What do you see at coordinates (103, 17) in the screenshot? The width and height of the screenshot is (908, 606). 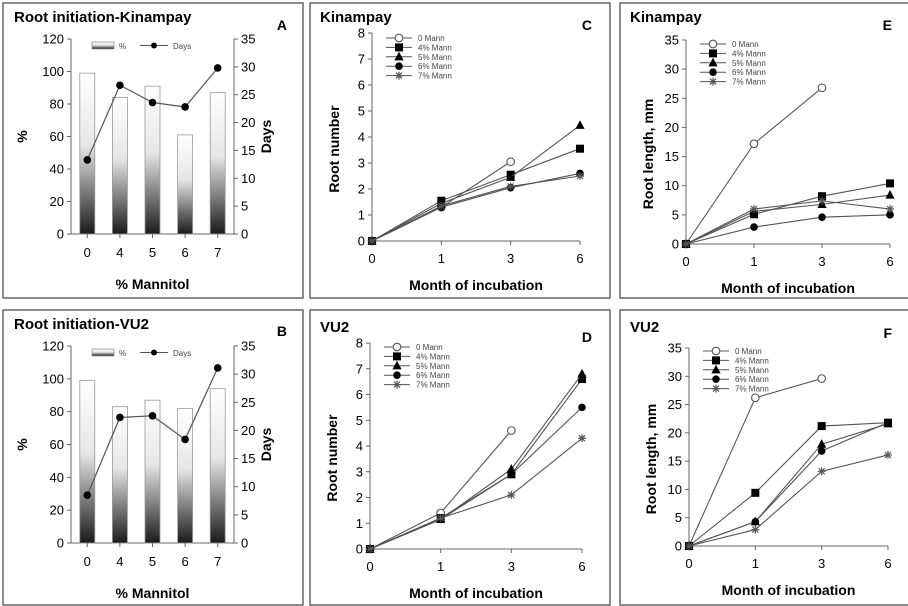 I see `panel-title: Root initiation-Kinampay` at bounding box center [103, 17].